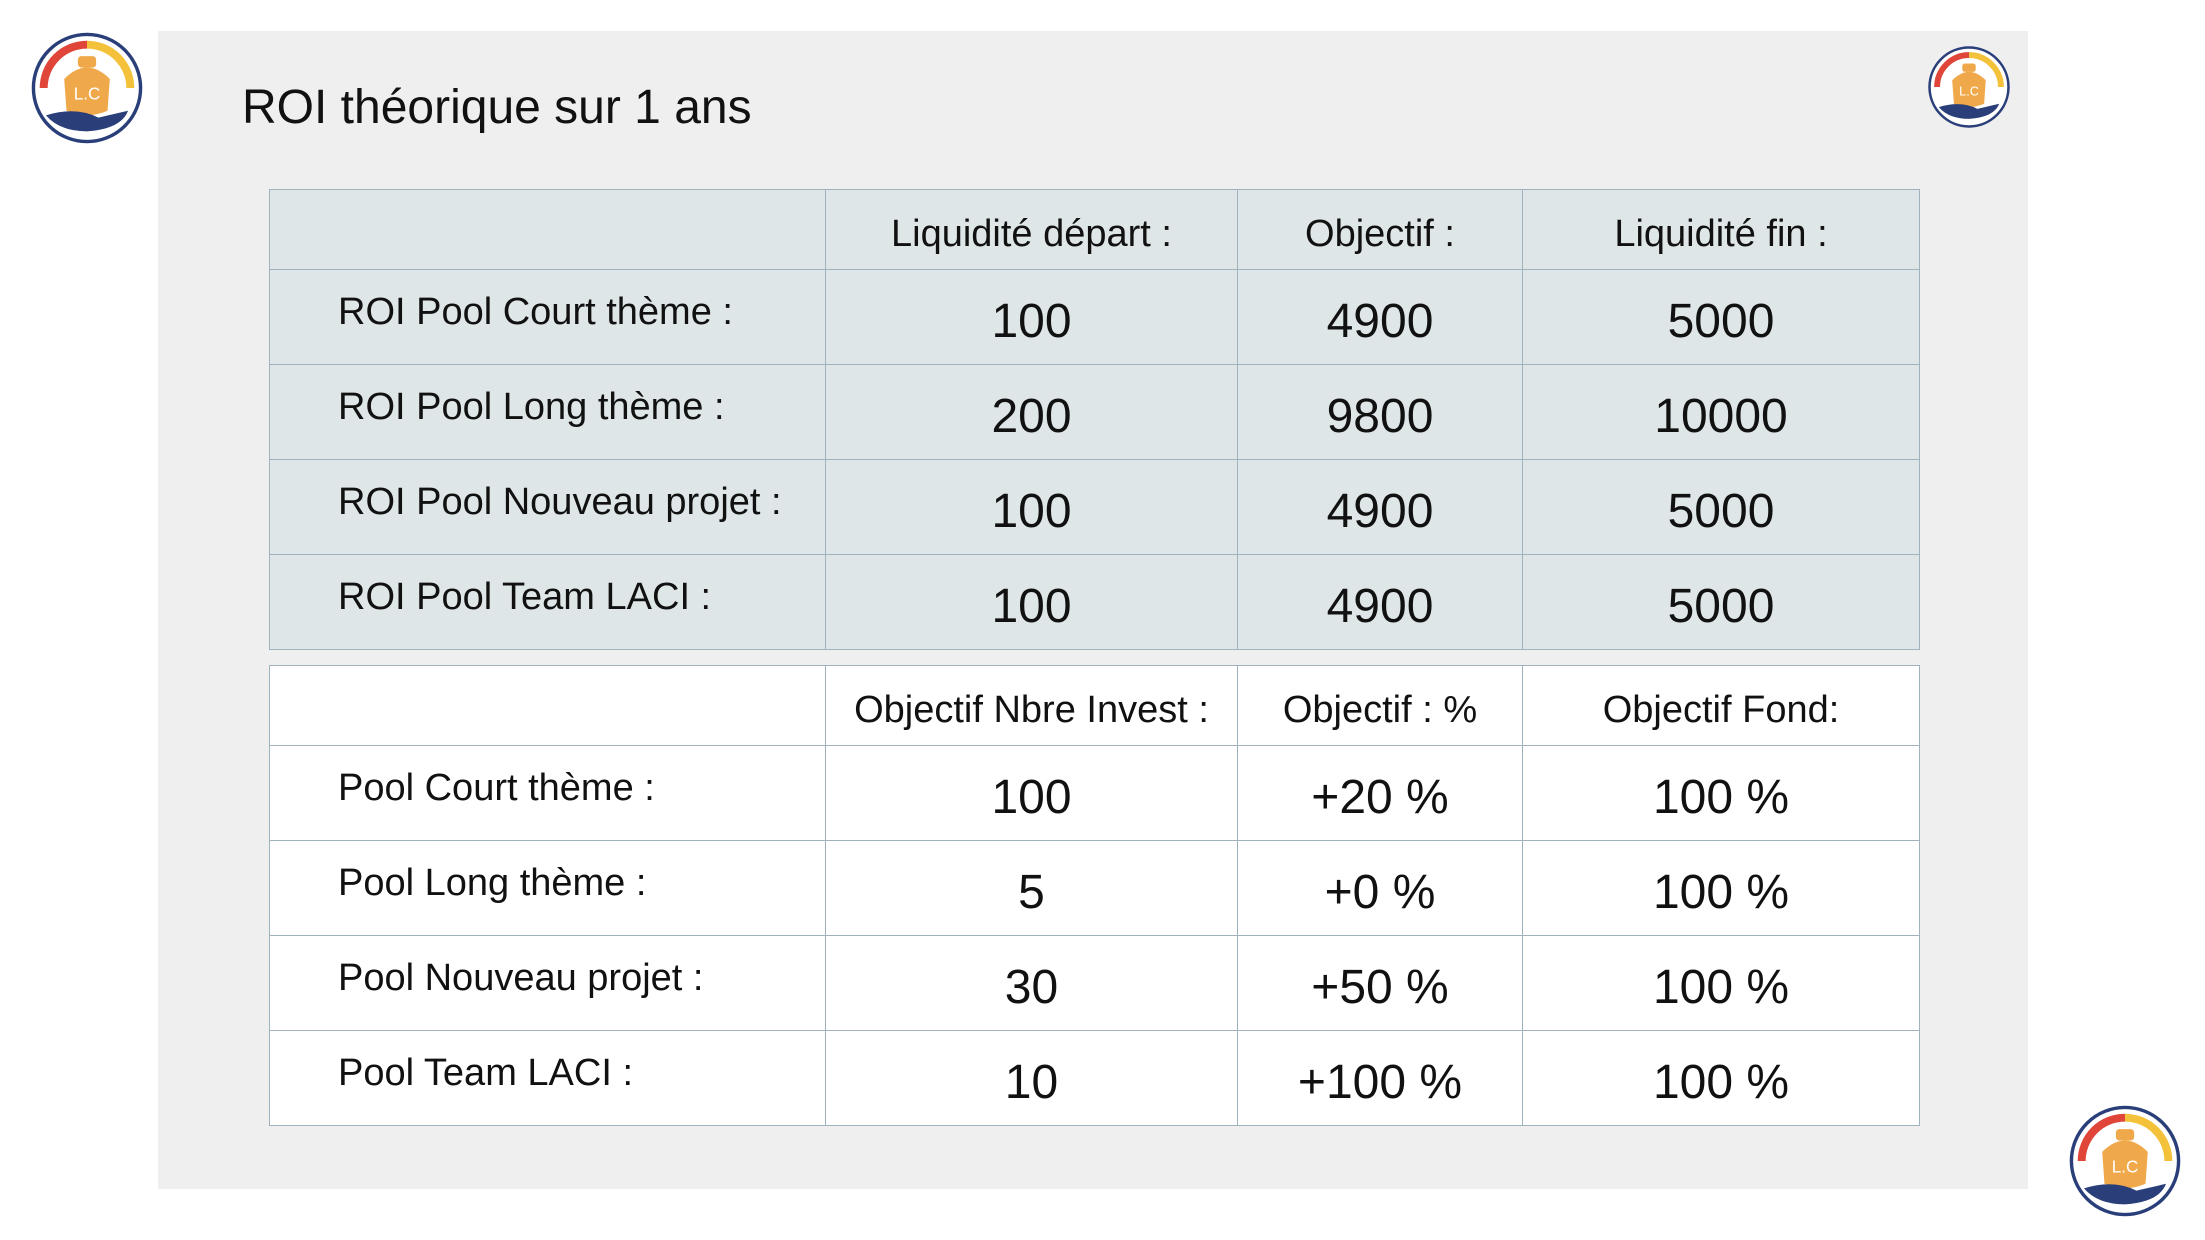  Describe the element at coordinates (1380, 705) in the screenshot. I see `header-objectif-percent: Objectif : %` at that location.